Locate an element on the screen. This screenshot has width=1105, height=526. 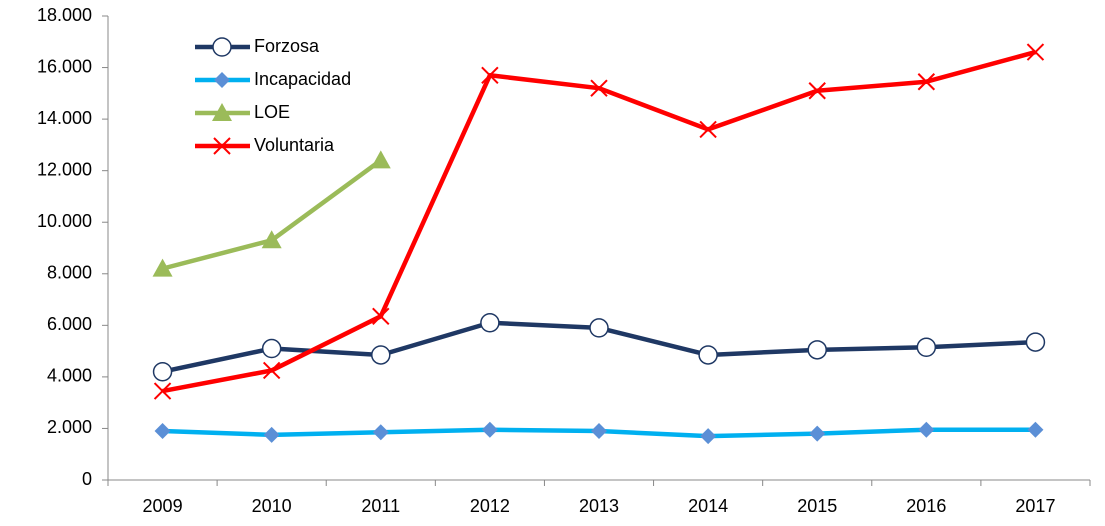
y-tick-label: 2.000 is located at coordinates (69, 427).